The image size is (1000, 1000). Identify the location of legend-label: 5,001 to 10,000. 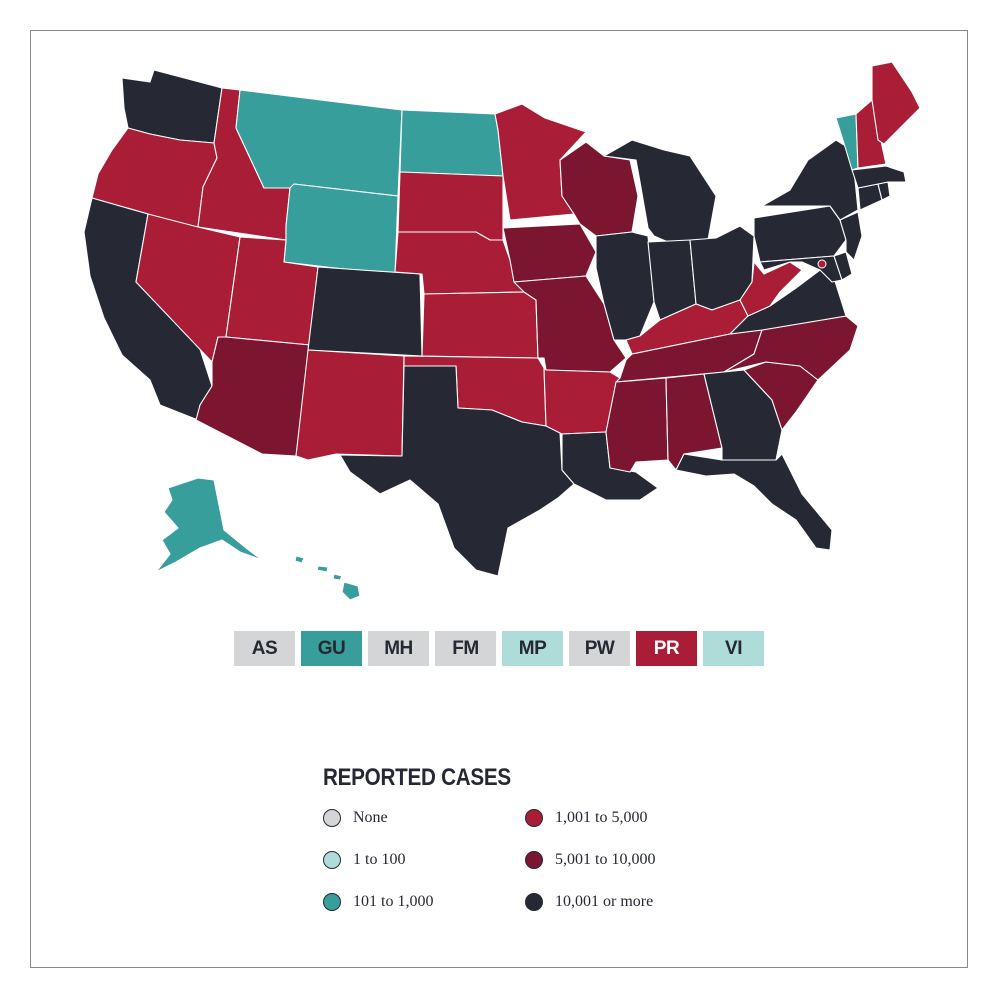
(605, 859).